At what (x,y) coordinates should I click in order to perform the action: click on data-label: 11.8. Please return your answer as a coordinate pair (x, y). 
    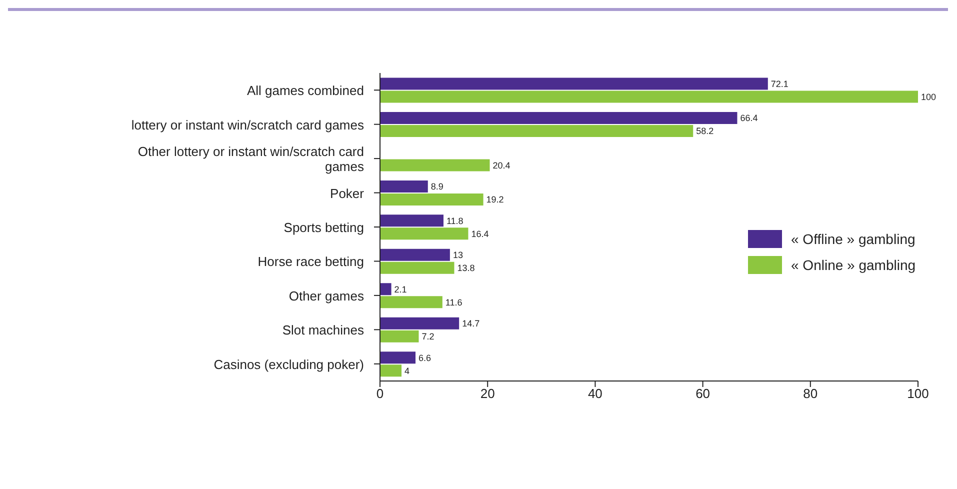
    Looking at the image, I should click on (455, 221).